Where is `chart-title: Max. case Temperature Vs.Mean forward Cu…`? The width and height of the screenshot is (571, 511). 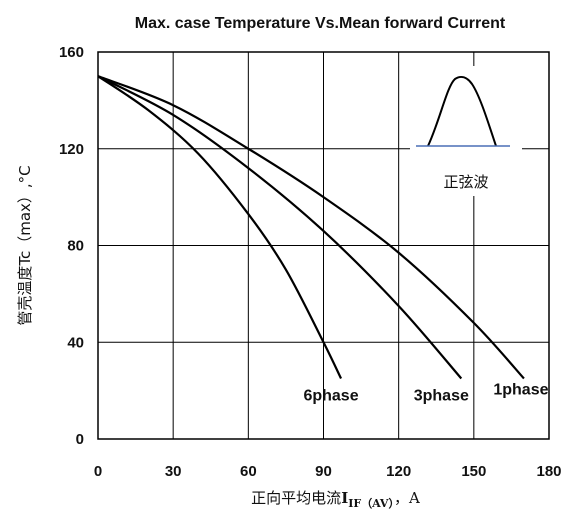
chart-title: Max. case Temperature Vs.Mean forward Cu… is located at coordinates (320, 23).